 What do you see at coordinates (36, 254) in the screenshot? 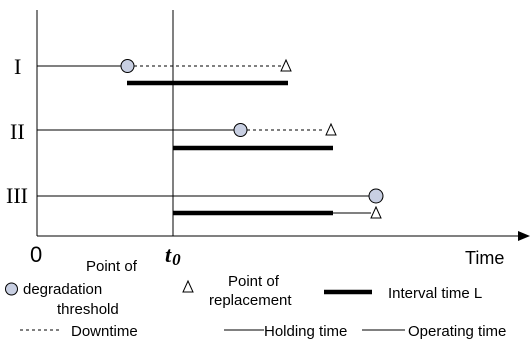
I see `origin-label: 0` at bounding box center [36, 254].